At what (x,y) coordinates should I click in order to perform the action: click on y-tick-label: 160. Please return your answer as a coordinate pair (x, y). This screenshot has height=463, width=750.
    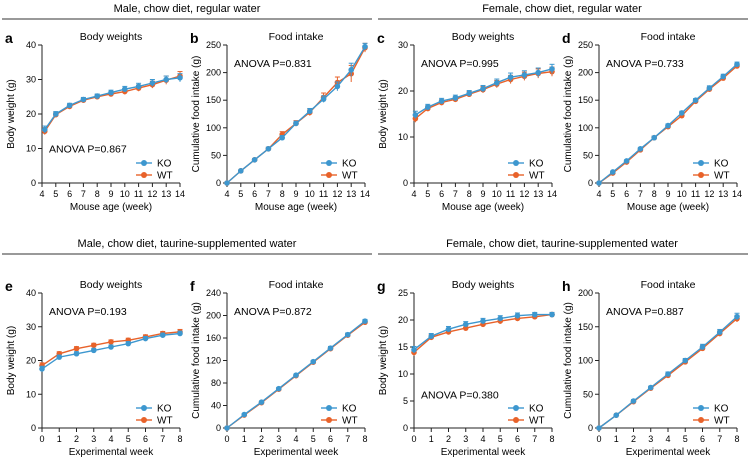
    Looking at the image, I should click on (213, 338).